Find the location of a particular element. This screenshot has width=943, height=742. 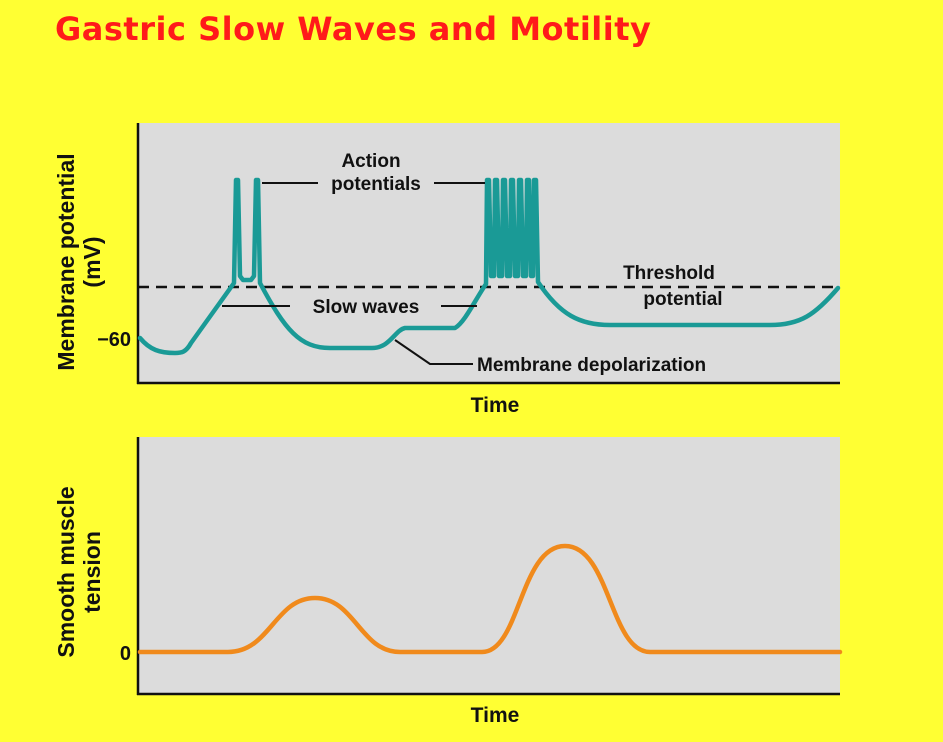

bottom-xlabel: Time is located at coordinates (495, 715).